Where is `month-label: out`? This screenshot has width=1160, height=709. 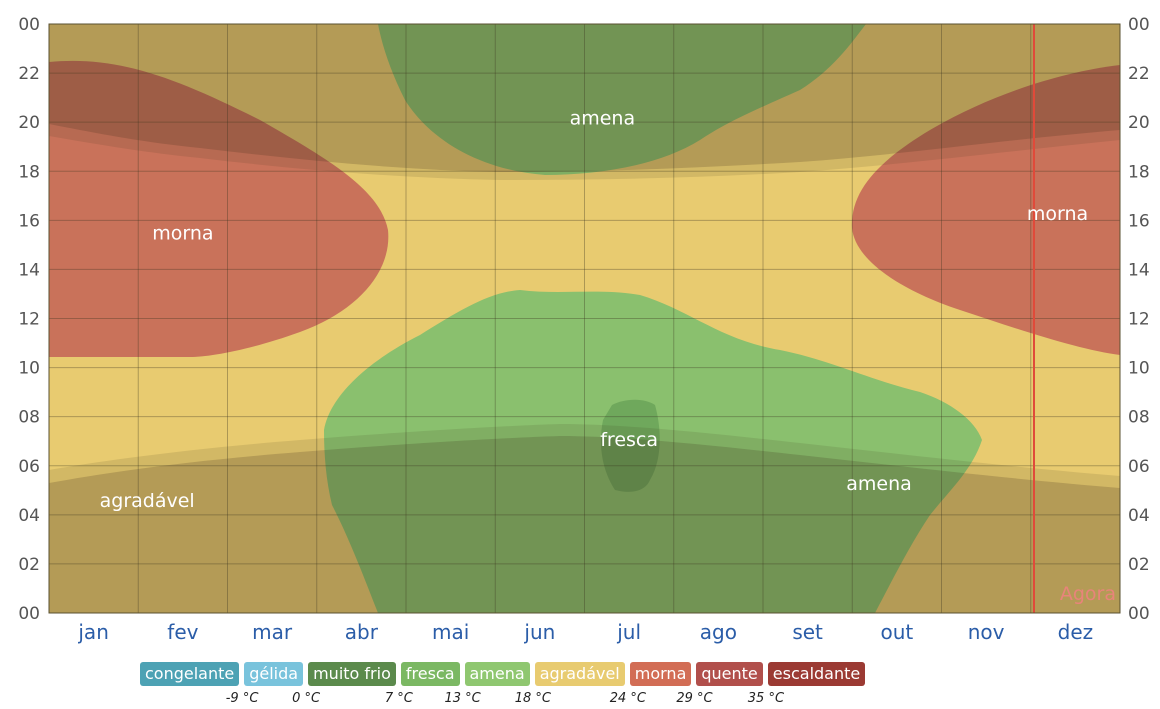 month-label: out is located at coordinates (896, 632).